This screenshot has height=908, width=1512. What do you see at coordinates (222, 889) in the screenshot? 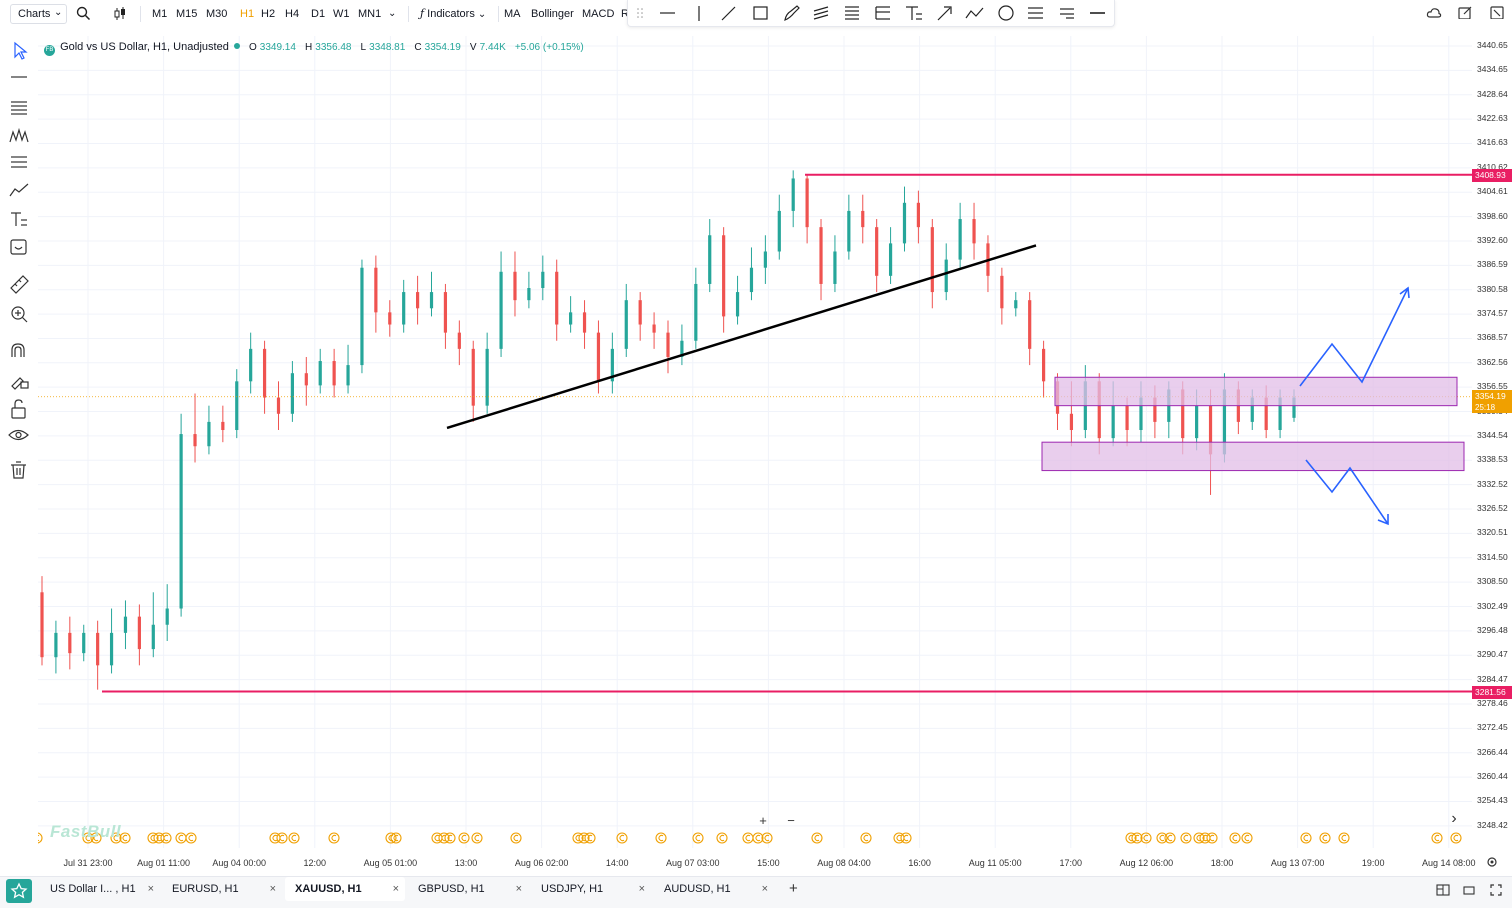
I see `chart-tab-2: EURUSD, H1 ×` at bounding box center [222, 889].